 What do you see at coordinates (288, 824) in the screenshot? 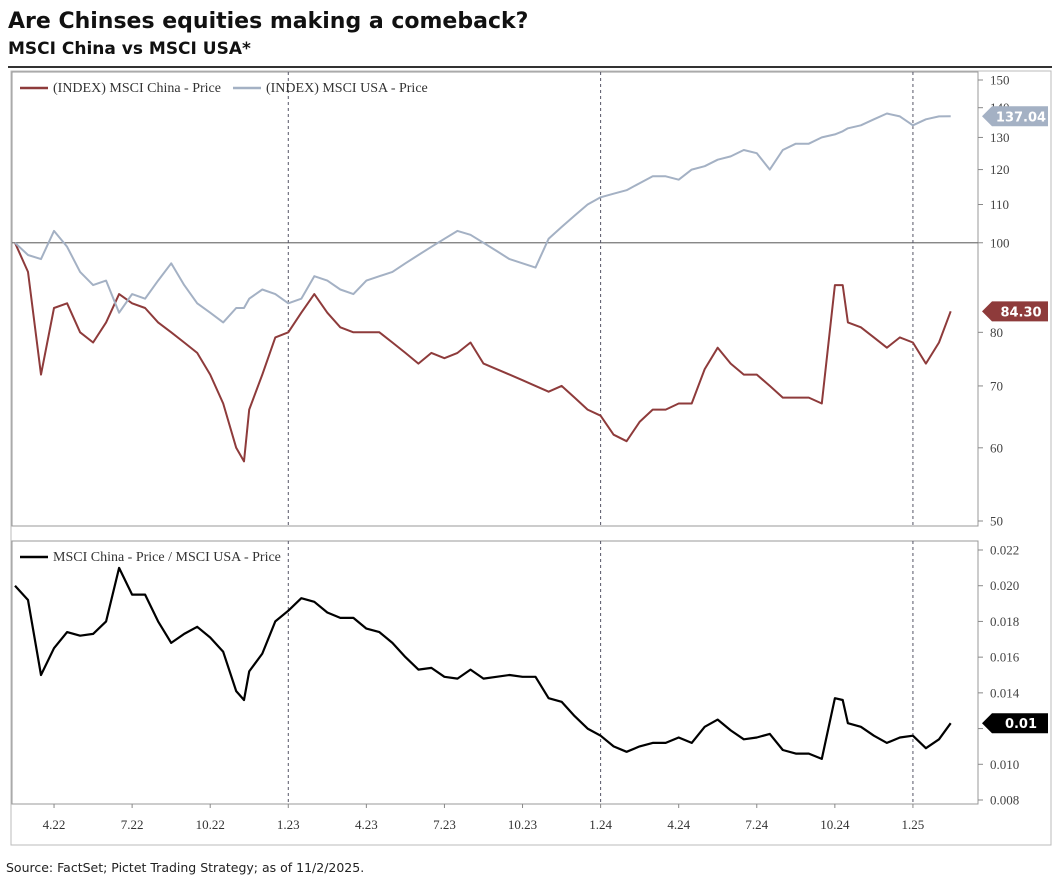
I see `x-tick-label: 1.23` at bounding box center [288, 824].